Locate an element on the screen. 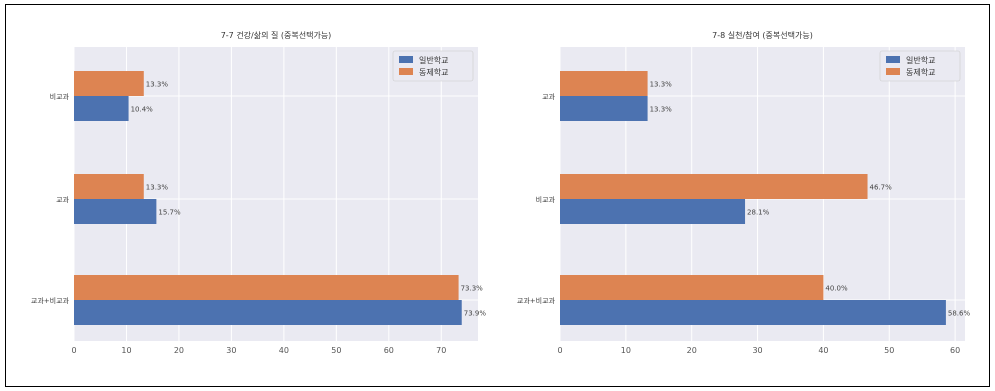 The height and width of the screenshot is (391, 995). data-label: 58.6% is located at coordinates (959, 314).